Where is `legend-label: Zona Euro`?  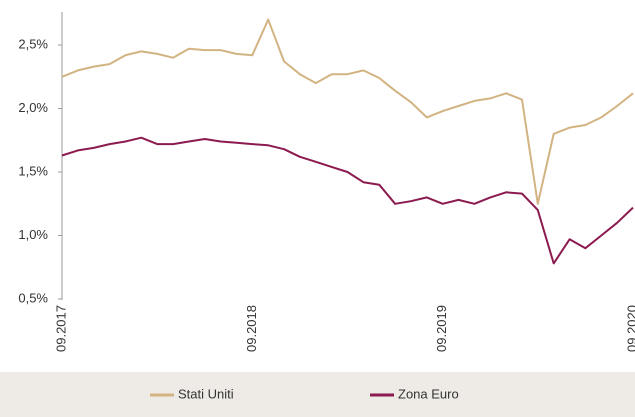 legend-label: Zona Euro is located at coordinates (428, 393).